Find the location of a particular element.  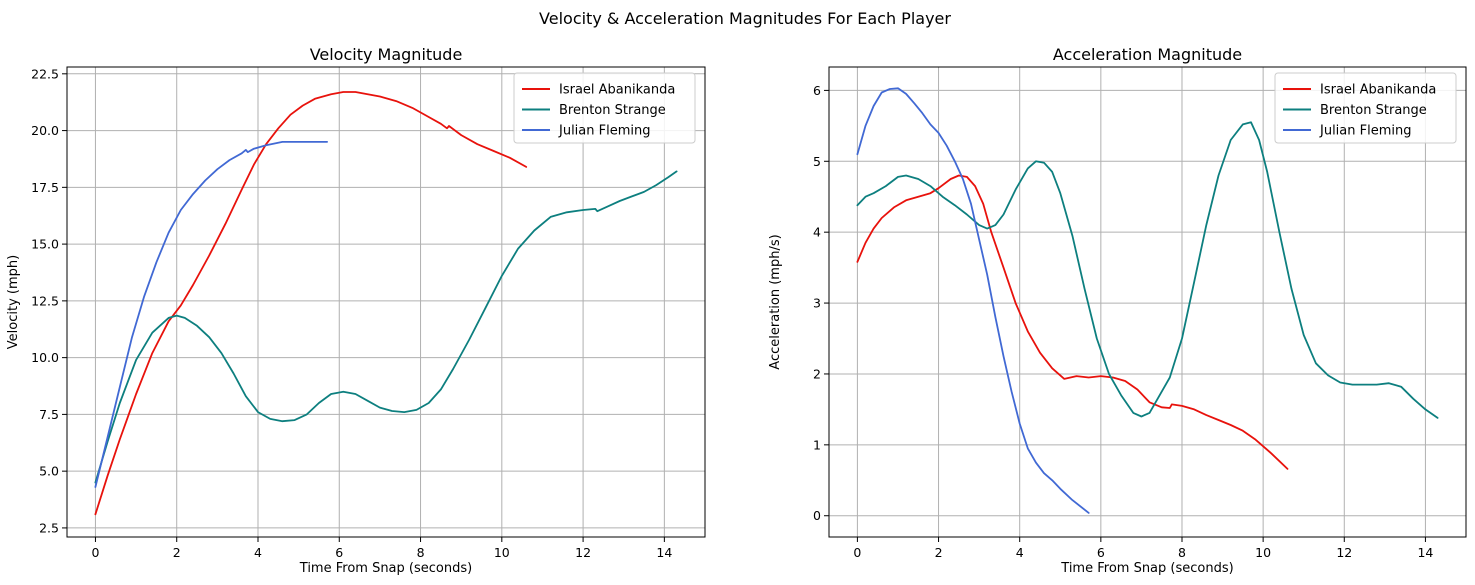

acceleration-y-tick-label: 4 is located at coordinates (817, 232).